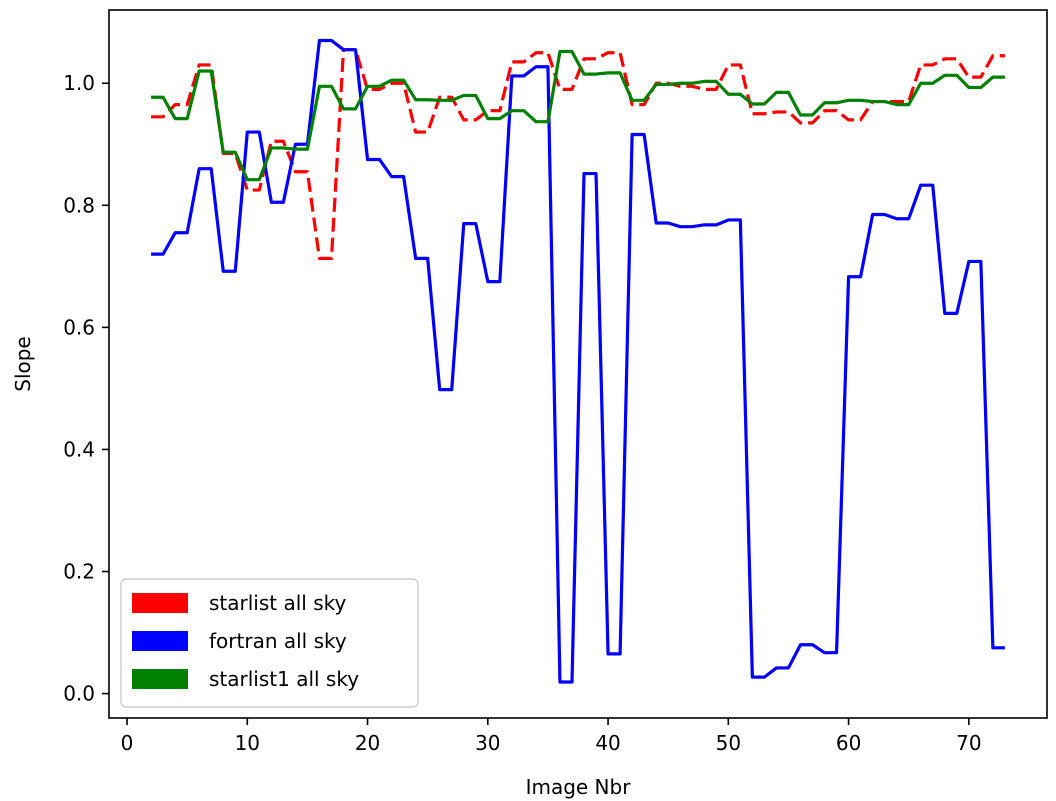 Image resolution: width=1056 pixels, height=801 pixels. Describe the element at coordinates (367, 743) in the screenshot. I see `x-tick-label: 20` at that location.